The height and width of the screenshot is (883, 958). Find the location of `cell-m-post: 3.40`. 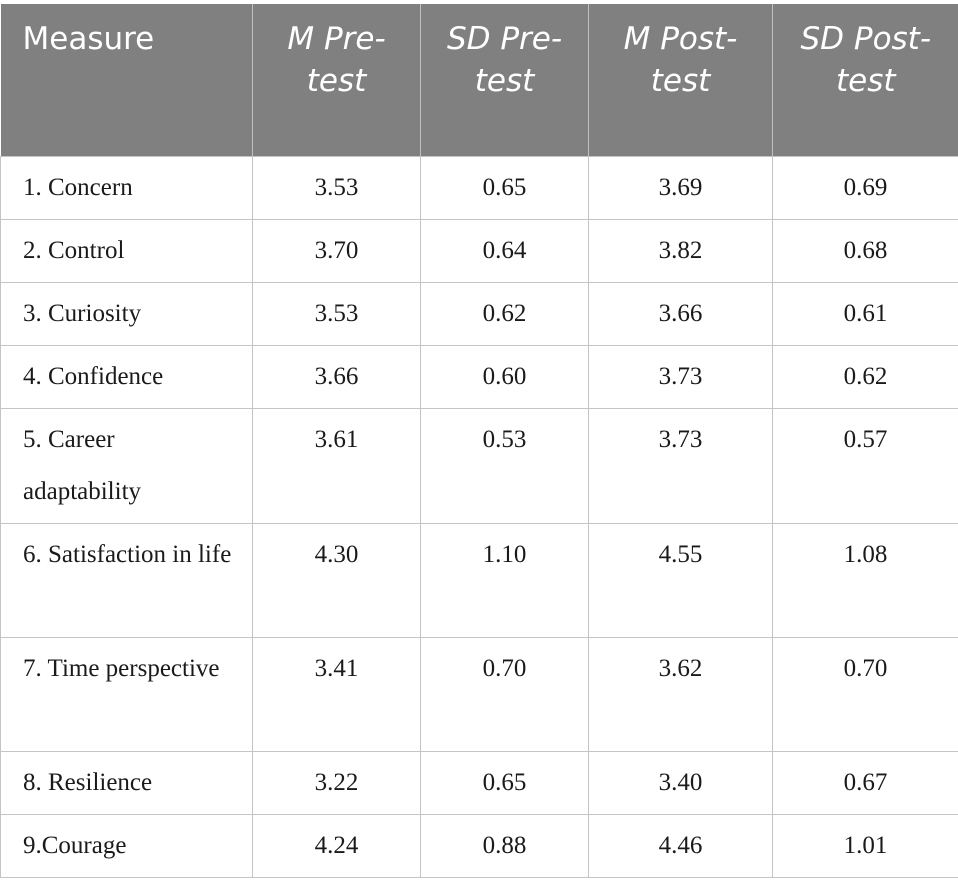

cell-m-post: 3.40 is located at coordinates (680, 782).